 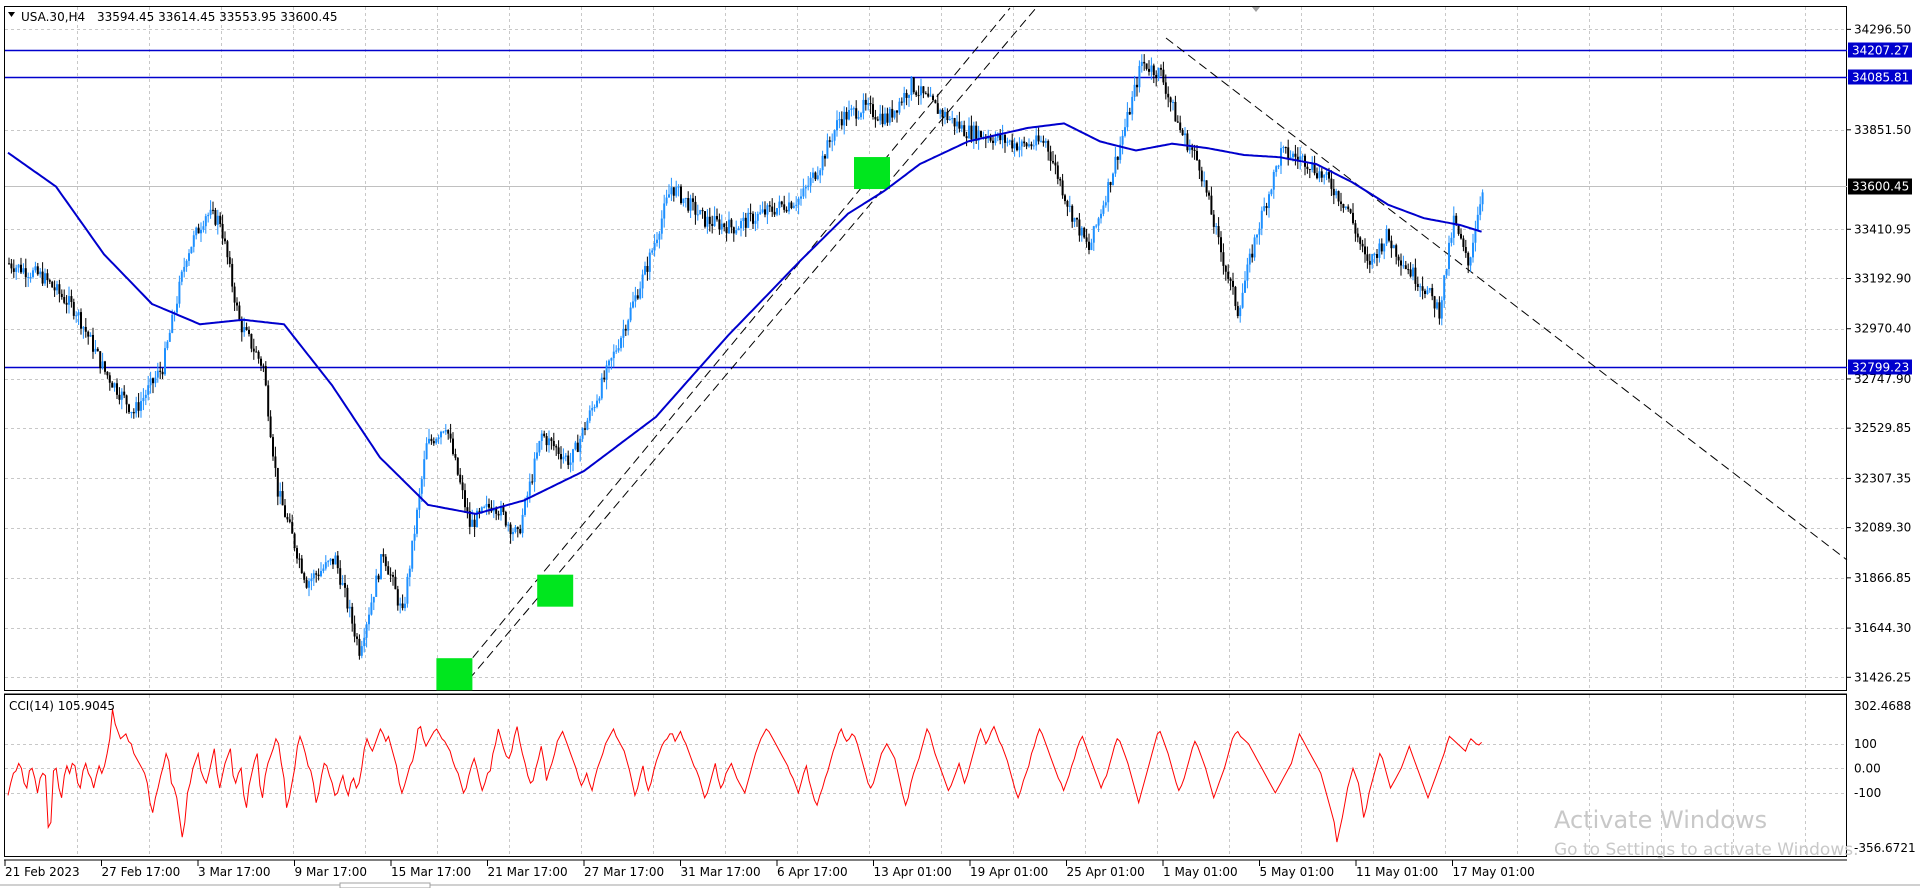 I want to click on chart-shift-marker-icon, so click(x=1256, y=9).